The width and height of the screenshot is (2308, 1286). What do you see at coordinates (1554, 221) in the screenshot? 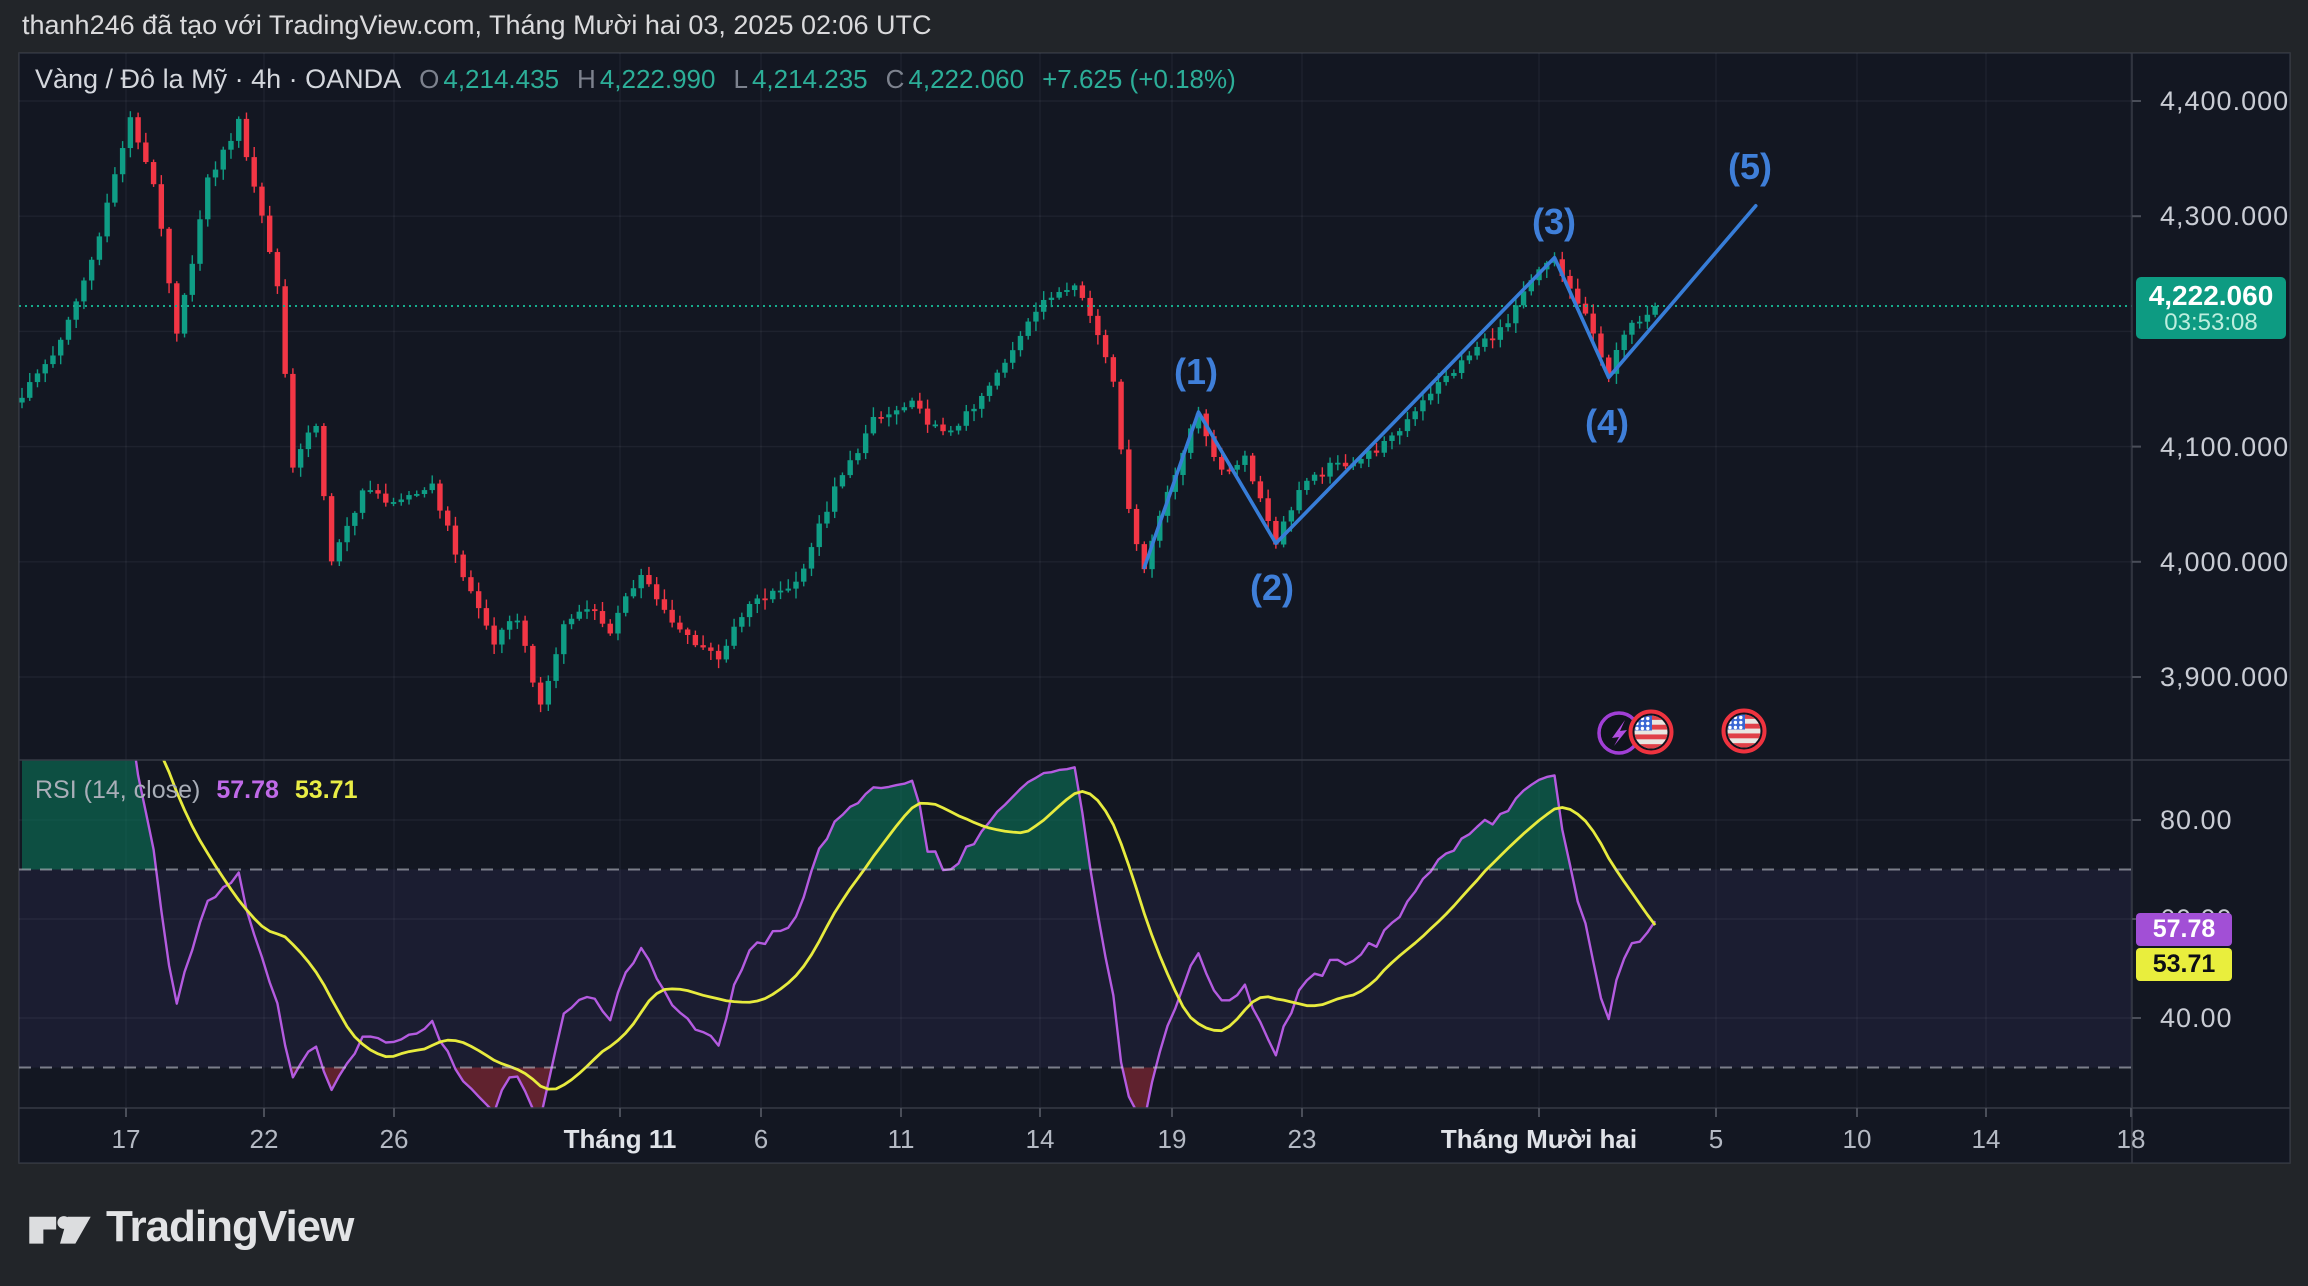
I see `elliott-wave-label: (3)` at bounding box center [1554, 221].